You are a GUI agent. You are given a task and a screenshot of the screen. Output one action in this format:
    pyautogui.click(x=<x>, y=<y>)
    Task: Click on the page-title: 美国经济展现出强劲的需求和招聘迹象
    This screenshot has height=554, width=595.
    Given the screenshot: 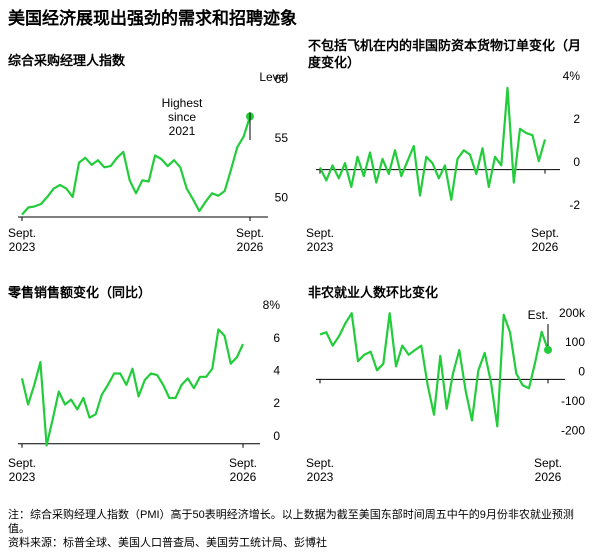 What is the action you would take?
    pyautogui.click(x=152, y=18)
    